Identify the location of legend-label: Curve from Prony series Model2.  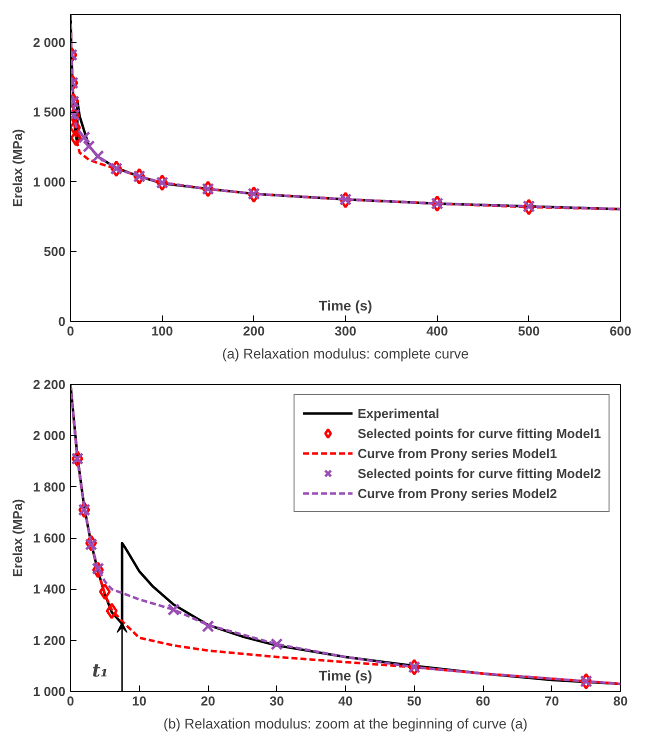
(457, 493).